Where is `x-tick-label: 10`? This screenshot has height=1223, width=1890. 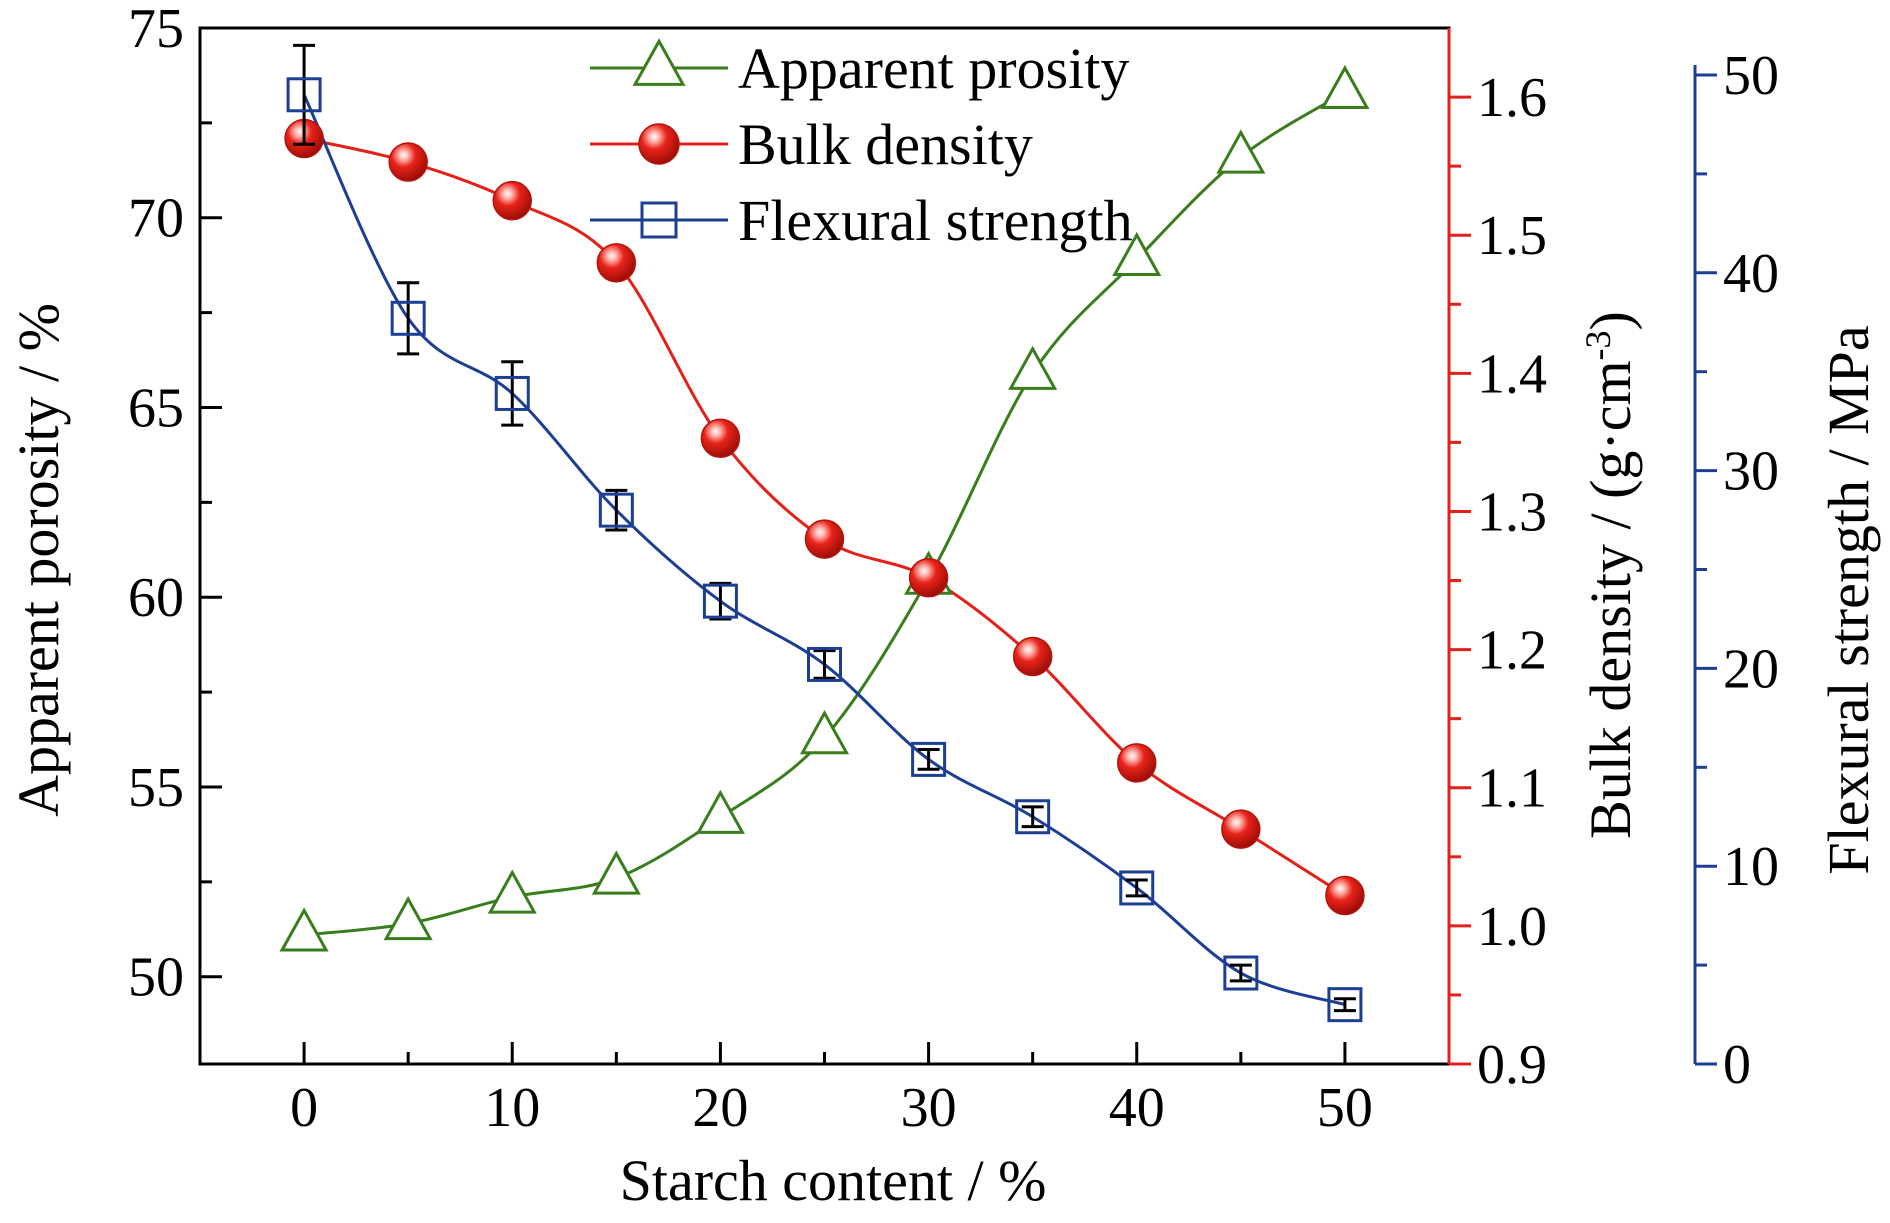 x-tick-label: 10 is located at coordinates (512, 1108).